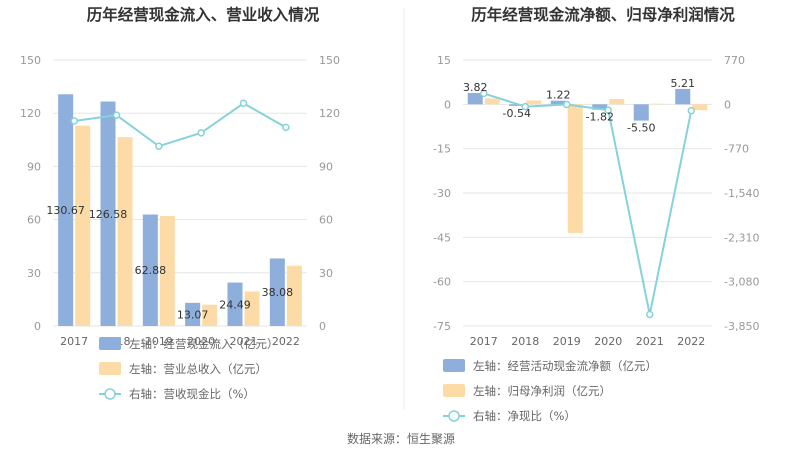 This screenshot has width=802, height=459. What do you see at coordinates (603, 14) in the screenshot?
I see `right-chart-title: 历年经营现金流净额、归母净利润情况` at bounding box center [603, 14].